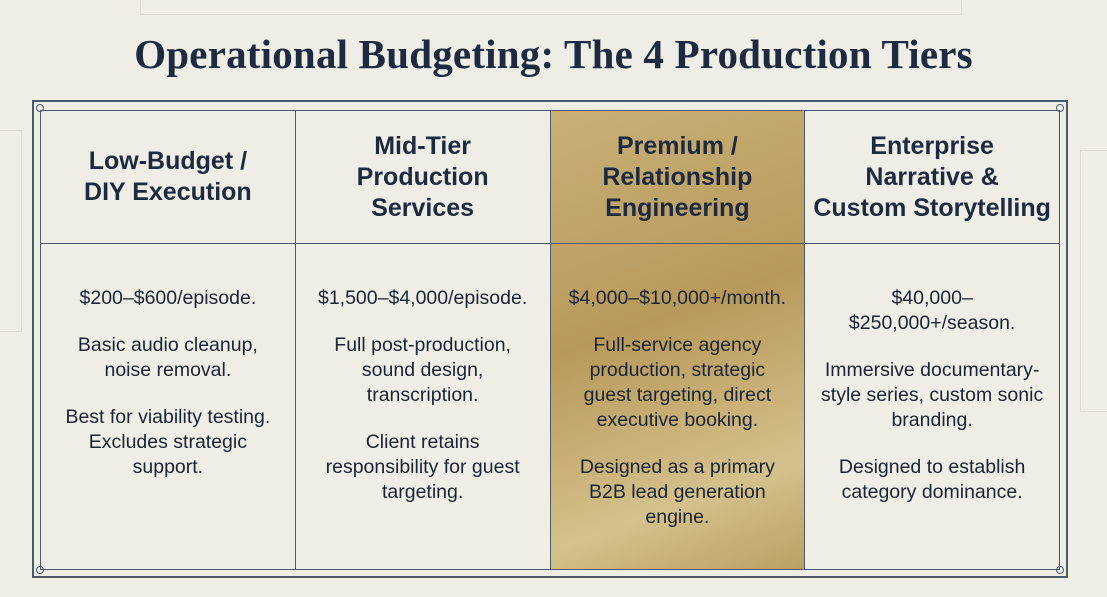 This screenshot has width=1107, height=597. What do you see at coordinates (677, 145) in the screenshot?
I see `header-line: Premium /` at bounding box center [677, 145].